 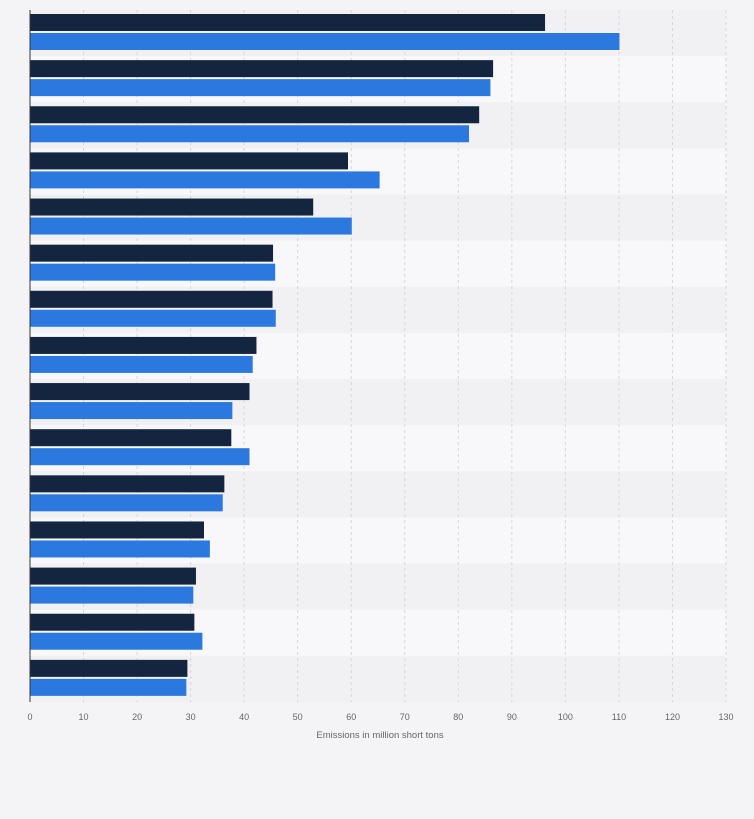 What do you see at coordinates (725, 717) in the screenshot?
I see `x-tick-label: 130` at bounding box center [725, 717].